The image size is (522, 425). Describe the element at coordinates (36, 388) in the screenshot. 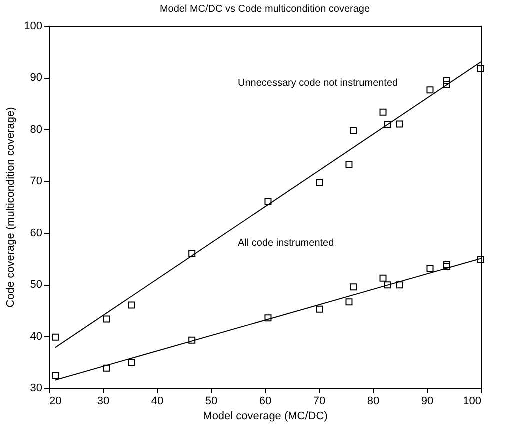

I see `y-tick-label: 30` at that location.